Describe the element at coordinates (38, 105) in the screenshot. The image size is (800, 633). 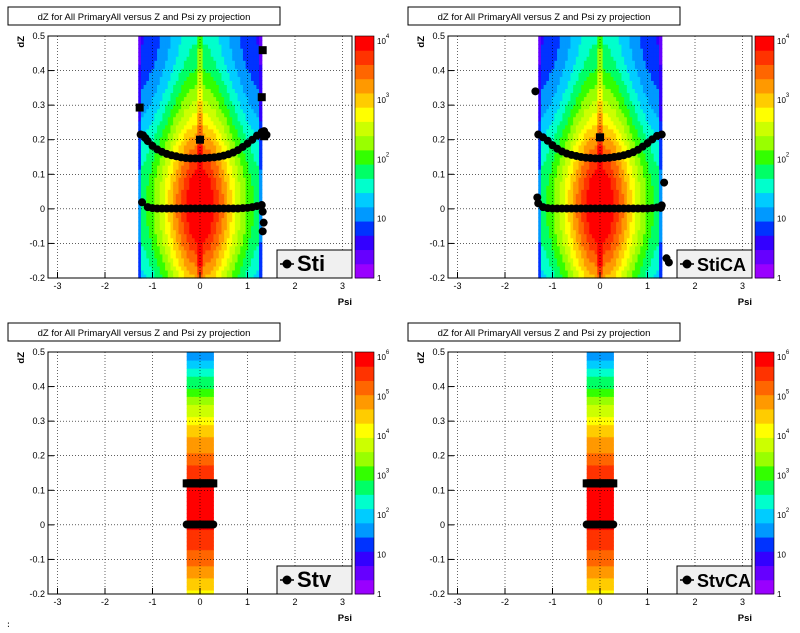
I see `y-tick-label: 0.3` at that location.